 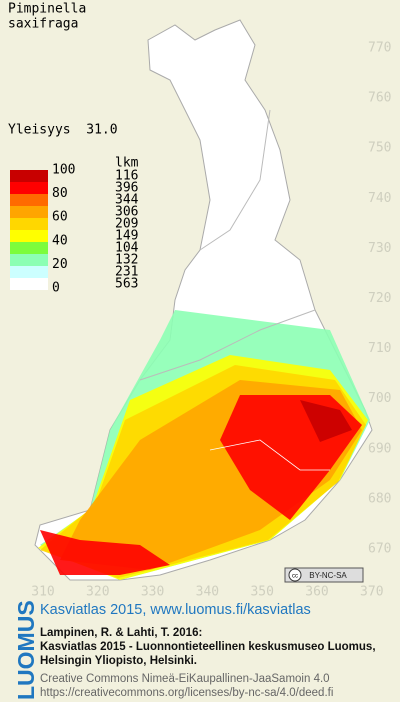 I want to click on species-name: Pimpinella, so click(x=47, y=9).